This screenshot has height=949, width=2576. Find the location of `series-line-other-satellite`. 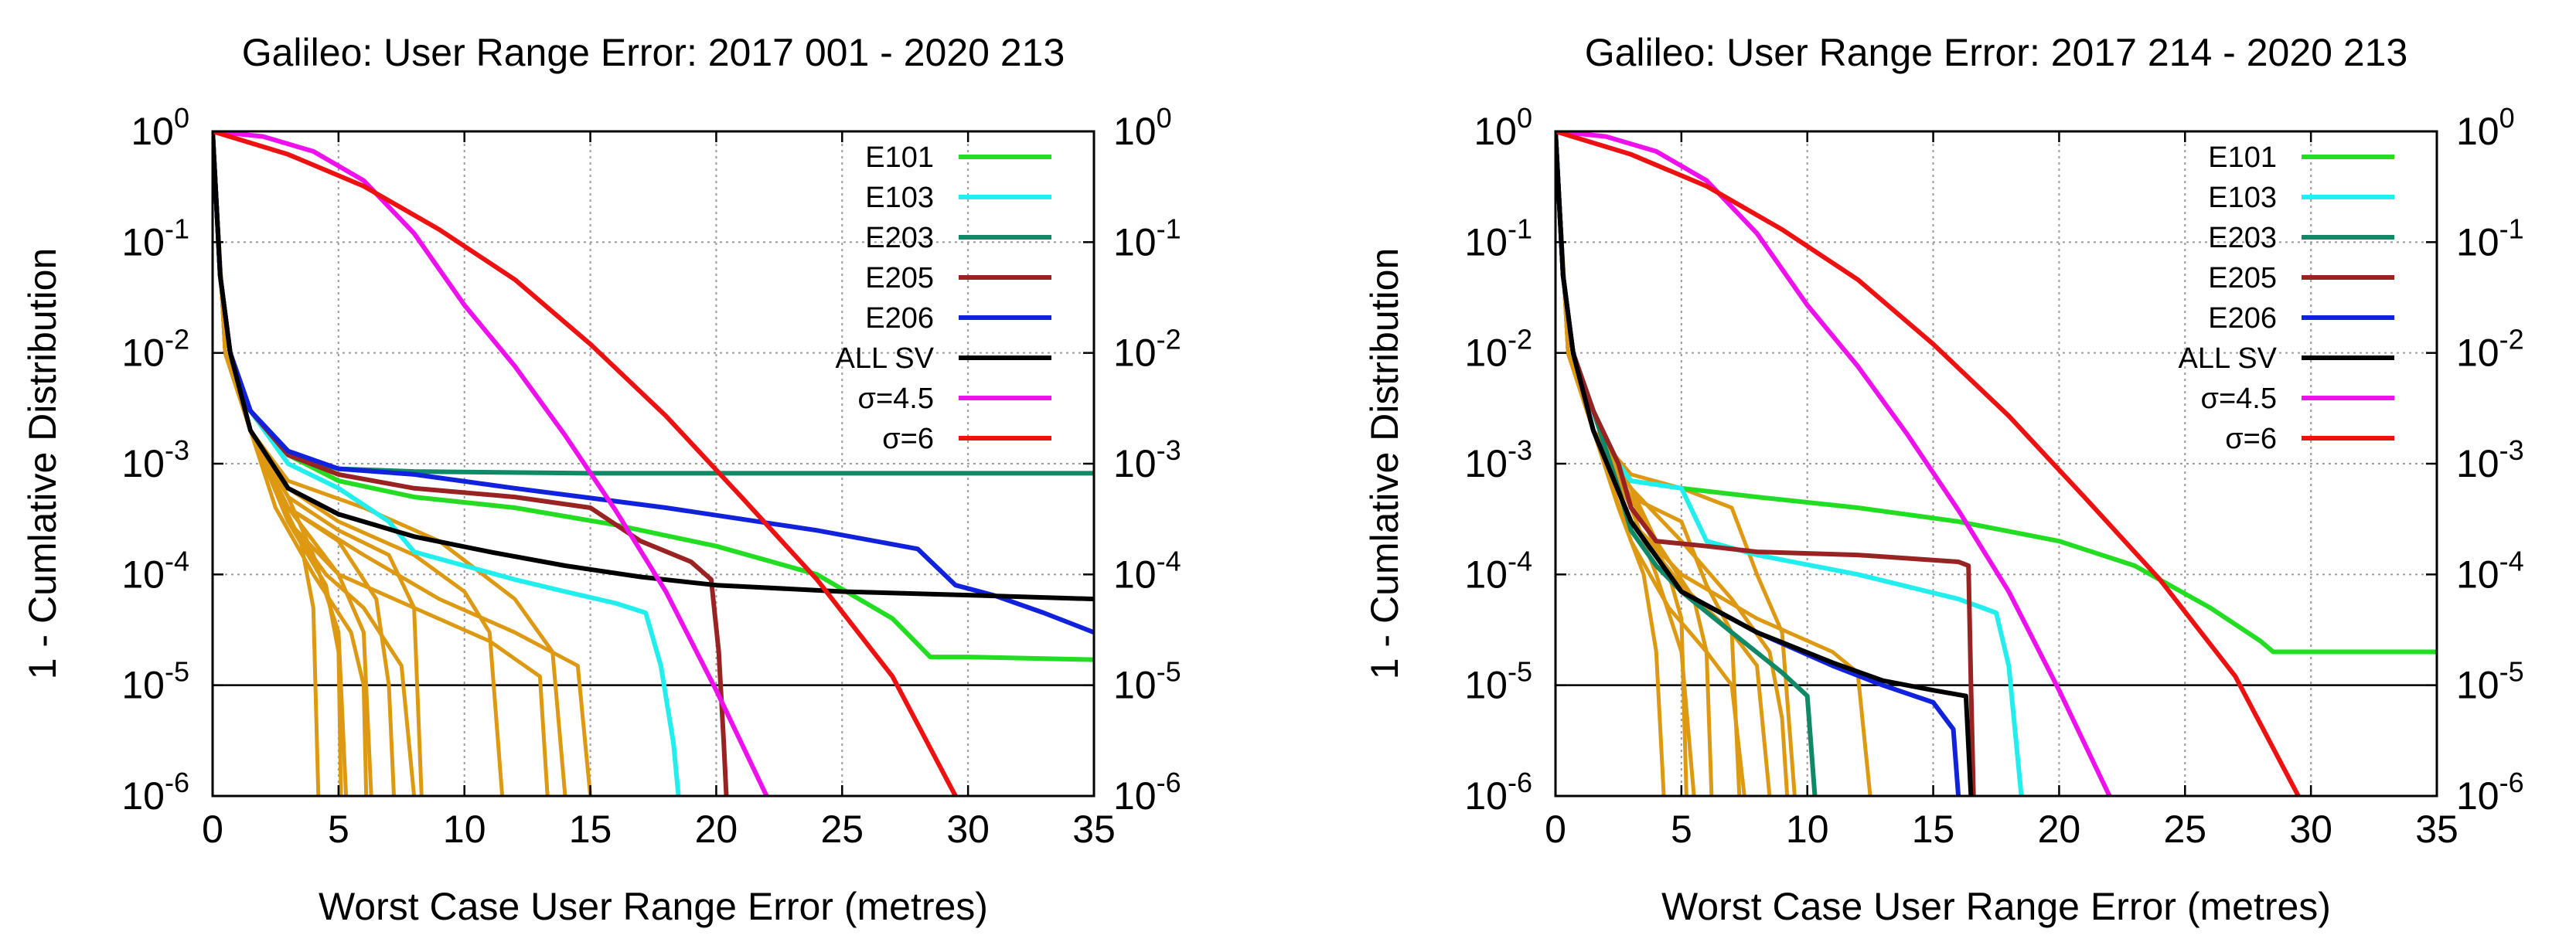

series-line-other-satellite is located at coordinates (1635, 463).